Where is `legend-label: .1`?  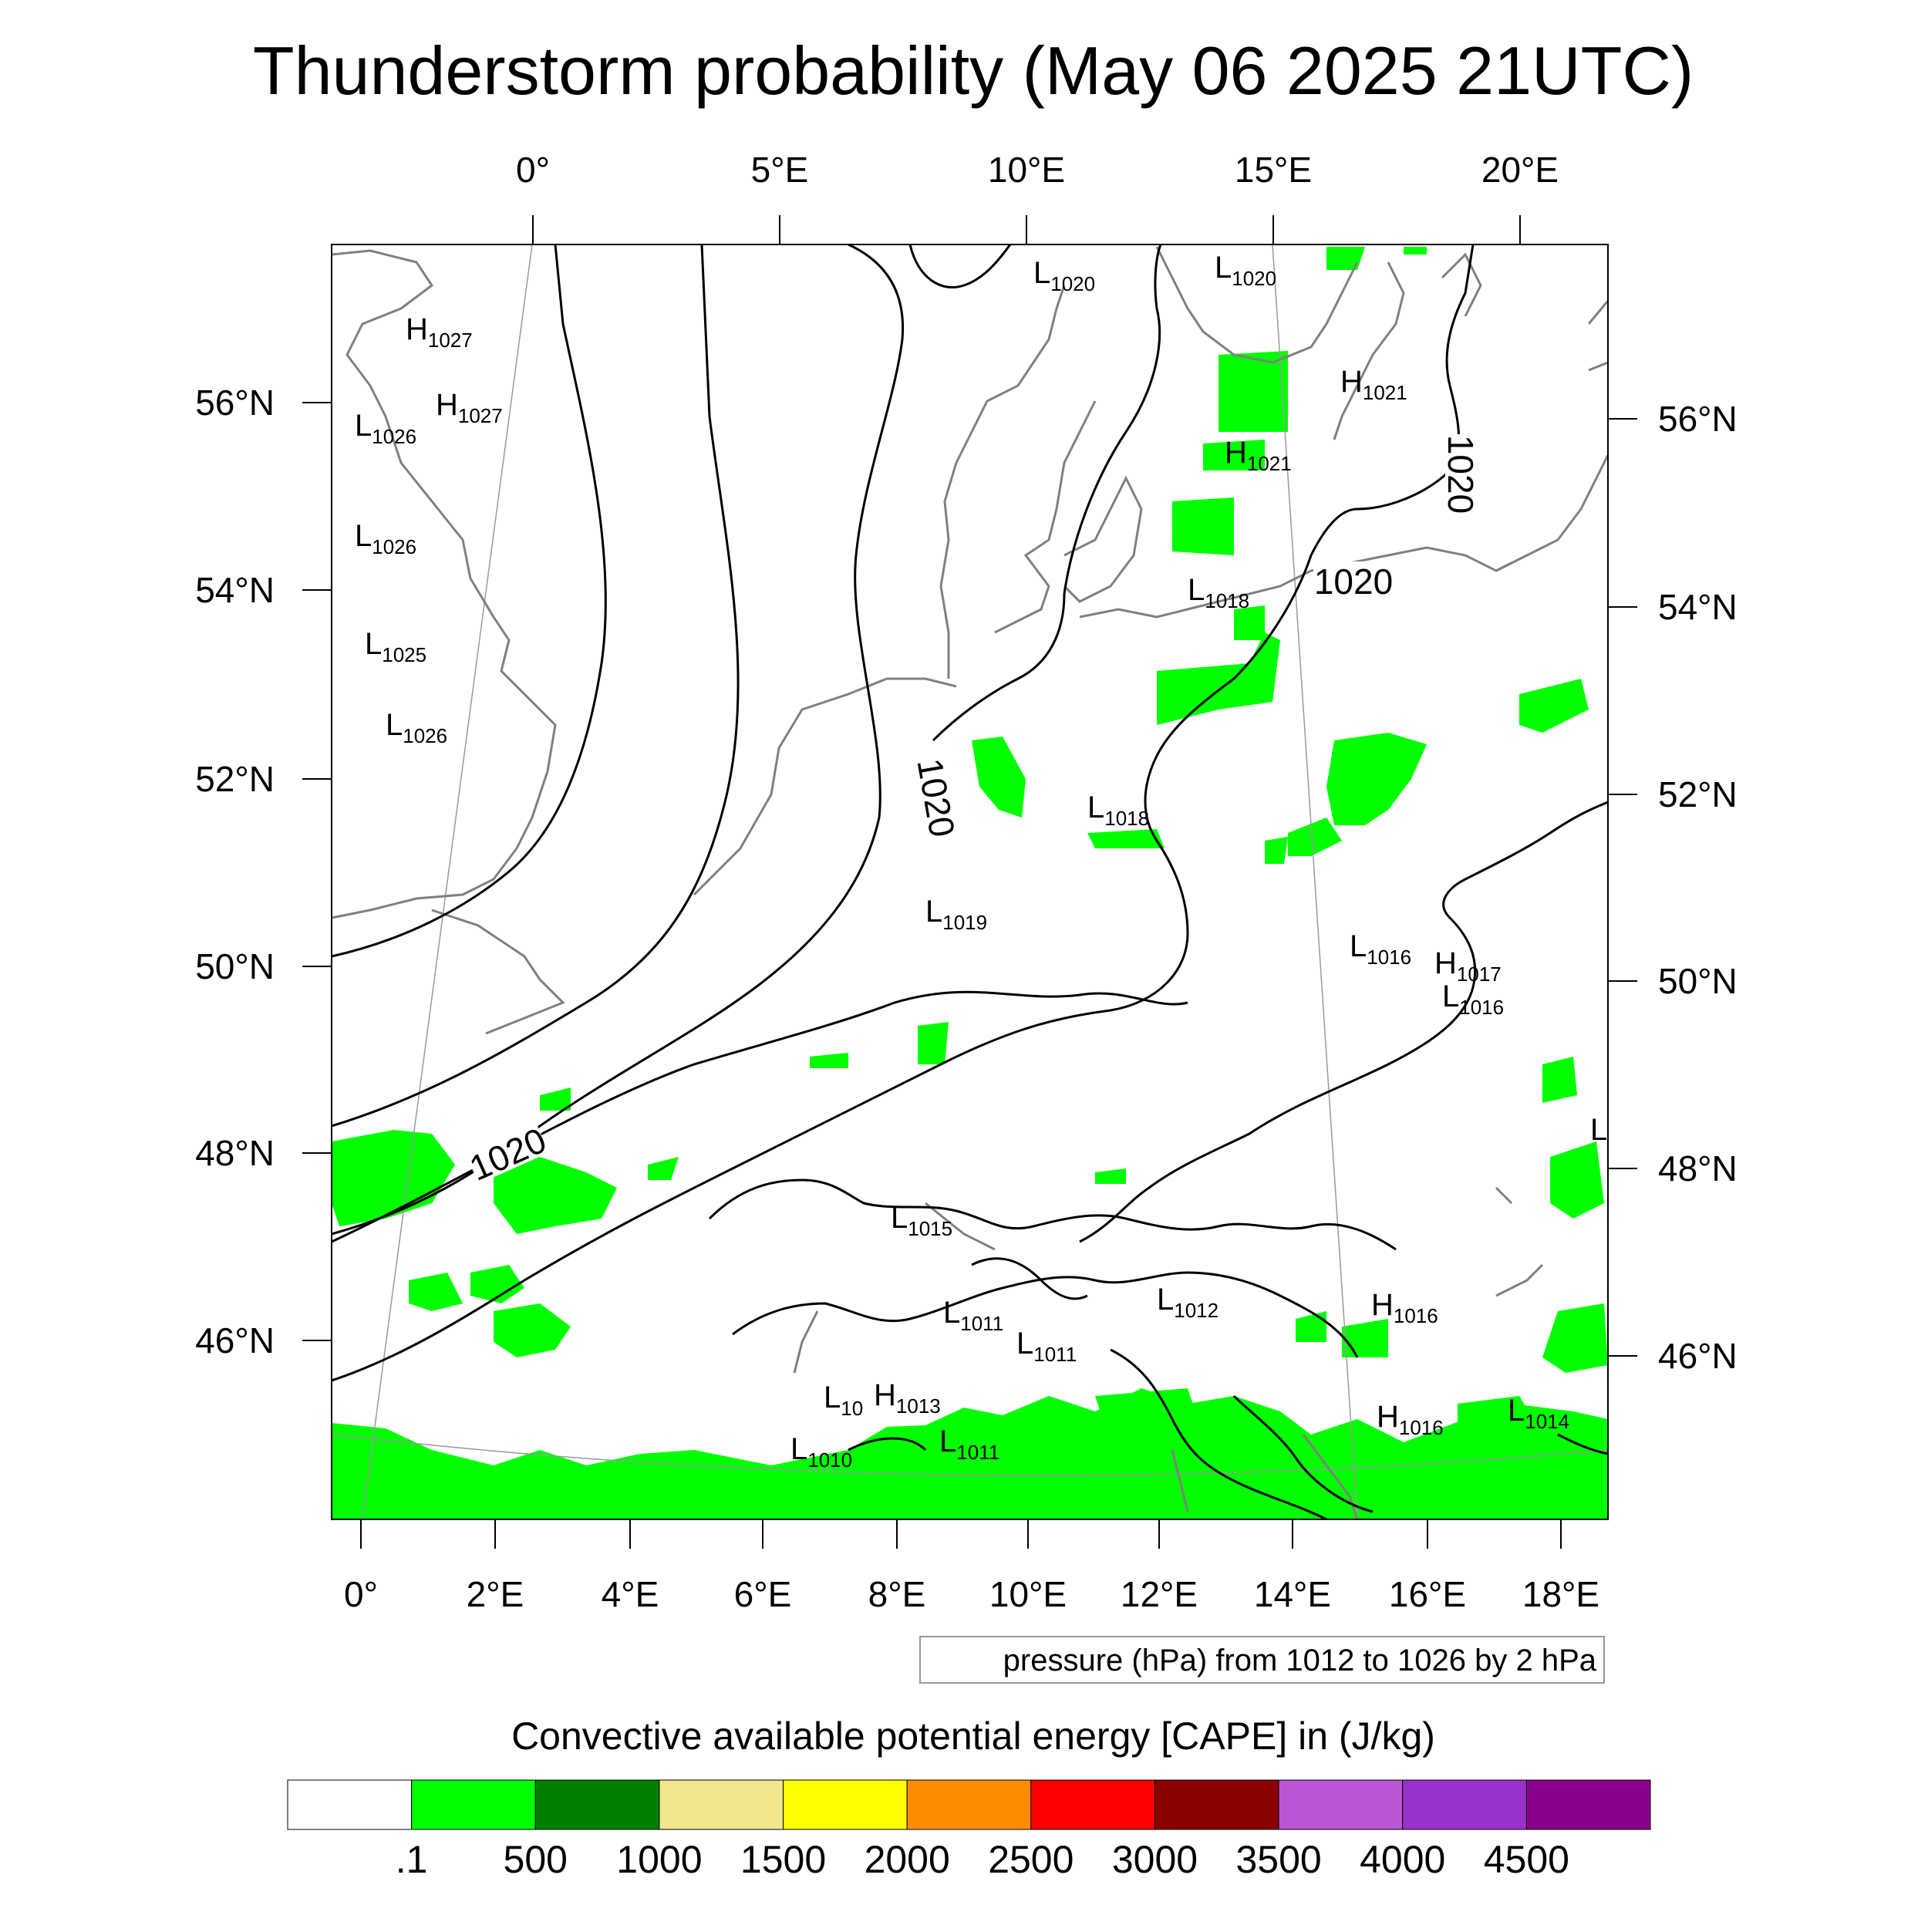 legend-label: .1 is located at coordinates (412, 1859).